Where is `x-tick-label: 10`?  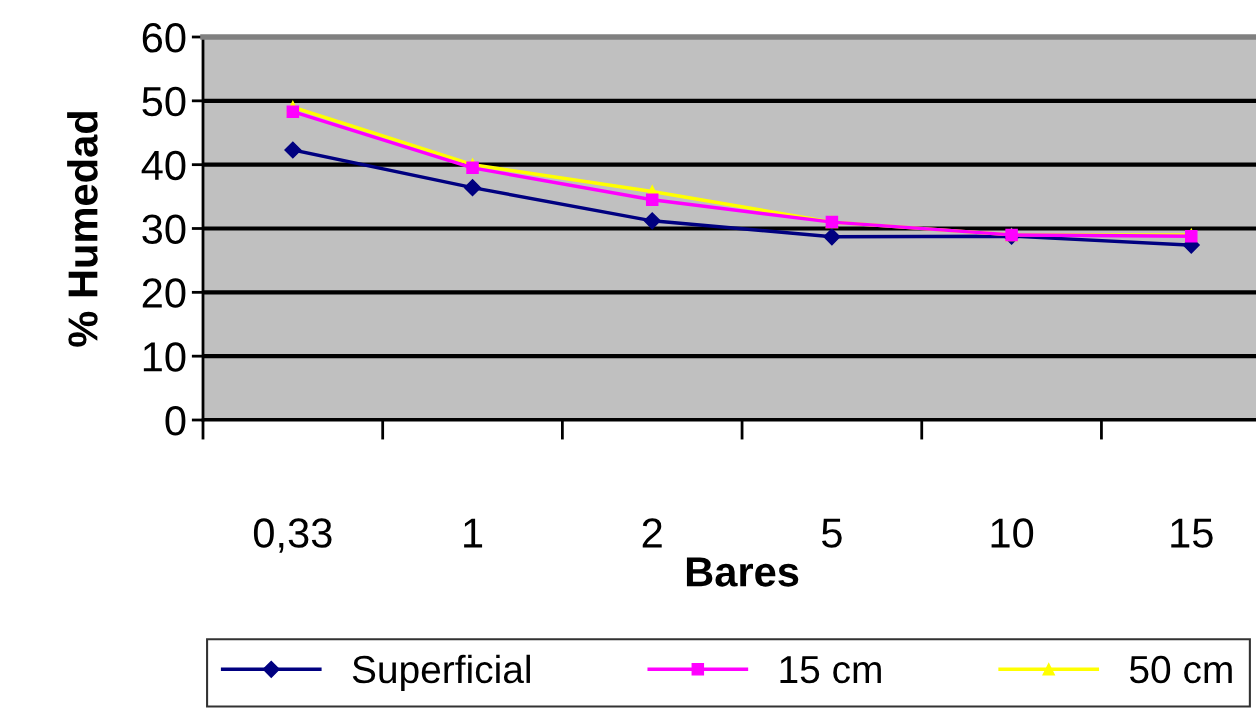 x-tick-label: 10 is located at coordinates (1012, 533).